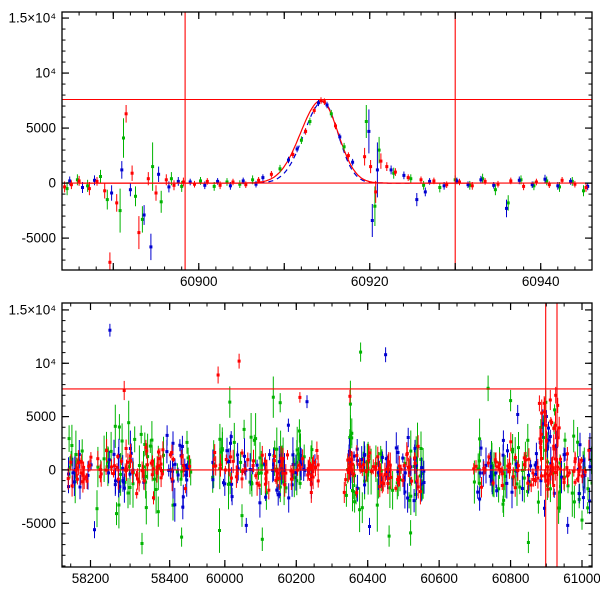 Image resolution: width=600 pixels, height=605 pixels. What do you see at coordinates (170, 578) in the screenshot?
I see `x-tick-label: 58400` at bounding box center [170, 578].